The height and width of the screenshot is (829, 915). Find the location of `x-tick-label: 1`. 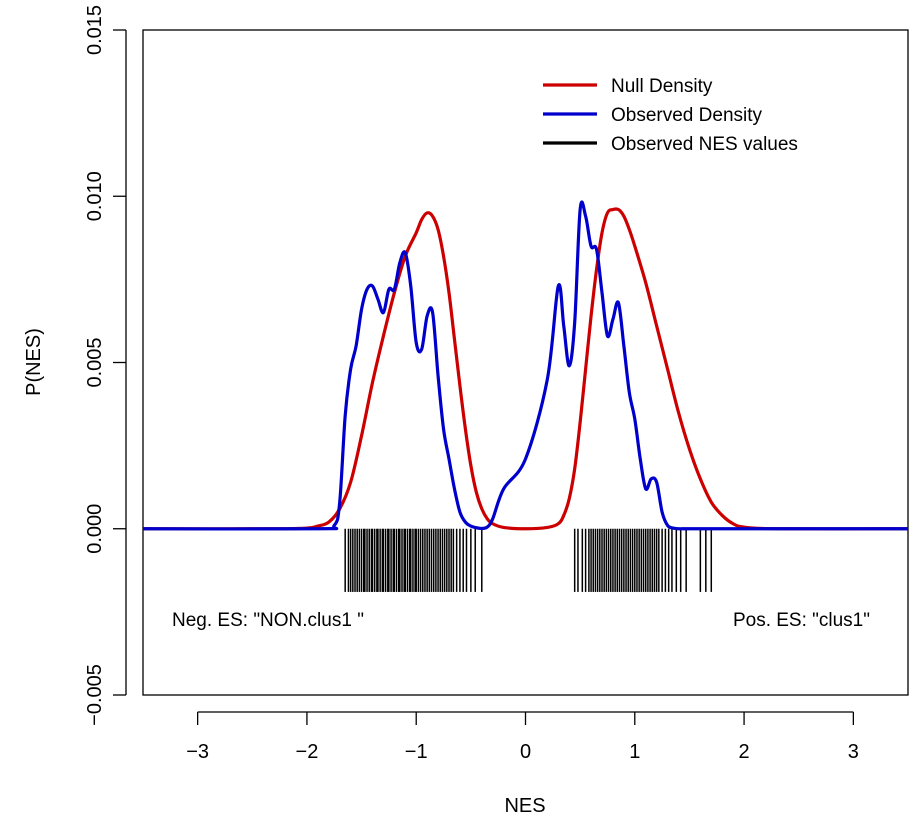

x-tick-label: 1 is located at coordinates (634, 752).